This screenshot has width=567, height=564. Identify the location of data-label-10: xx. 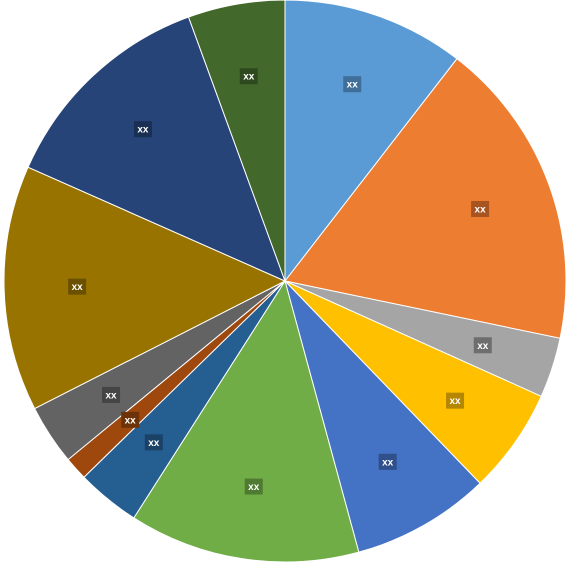
(77, 286).